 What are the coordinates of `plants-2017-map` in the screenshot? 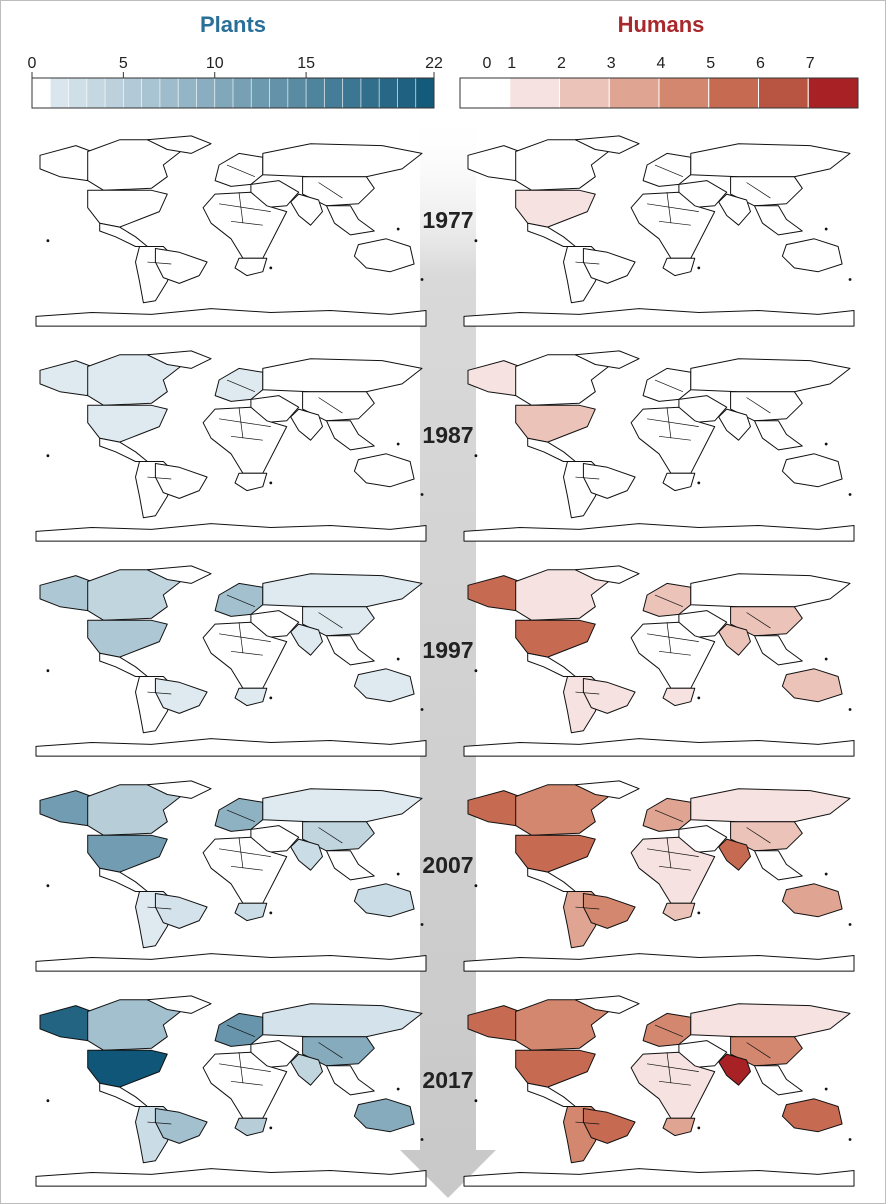 It's located at (231, 1091).